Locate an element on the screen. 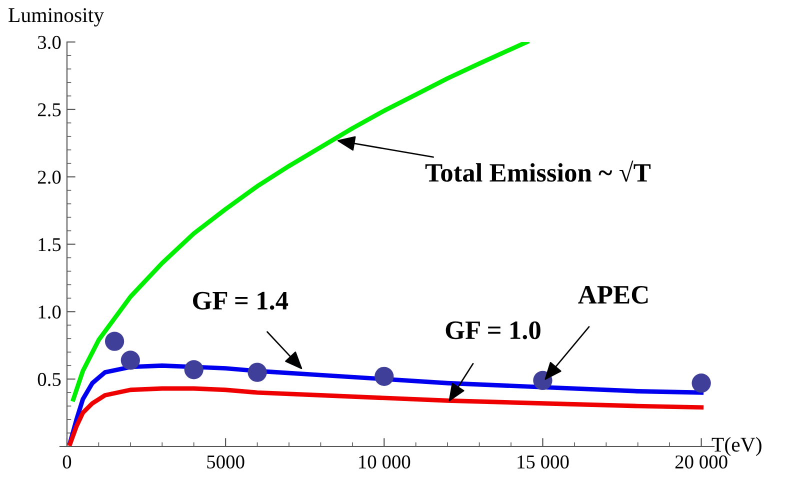 Image resolution: width=796 pixels, height=483 pixels. y-tick-label: 2.5 is located at coordinates (49, 109).